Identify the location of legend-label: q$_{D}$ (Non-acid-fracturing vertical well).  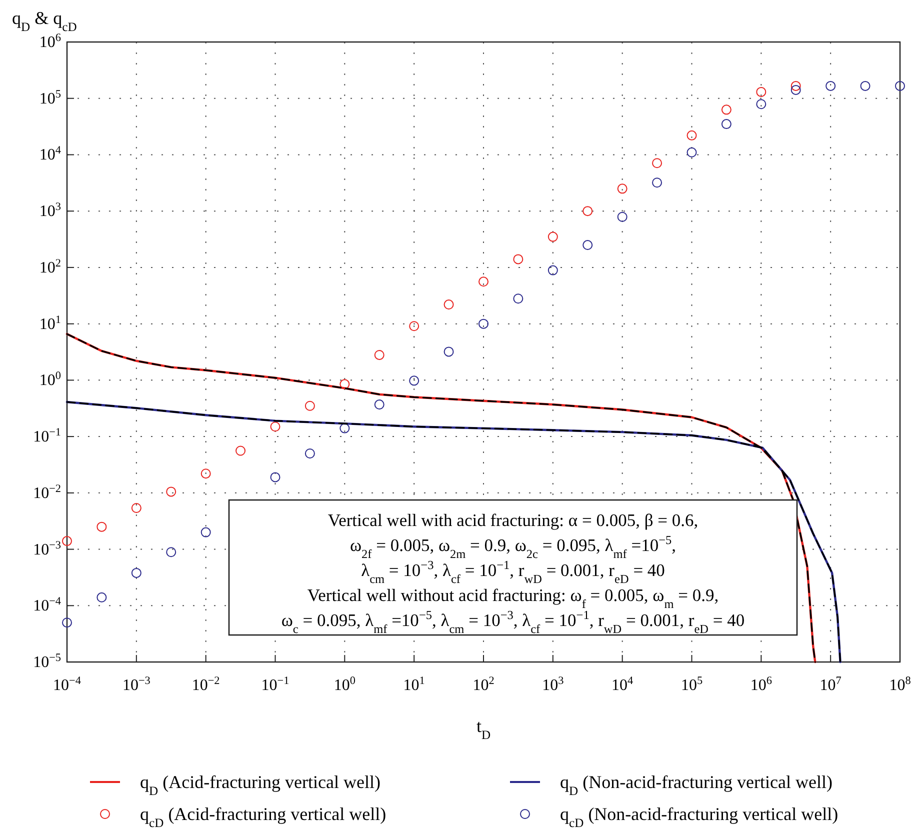
(696, 785).